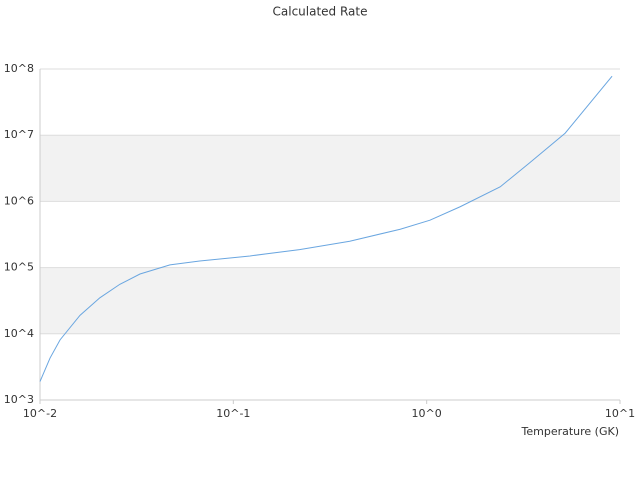 The image size is (640, 484). What do you see at coordinates (40, 413) in the screenshot?
I see `x-tick-label: 10^-2` at bounding box center [40, 413].